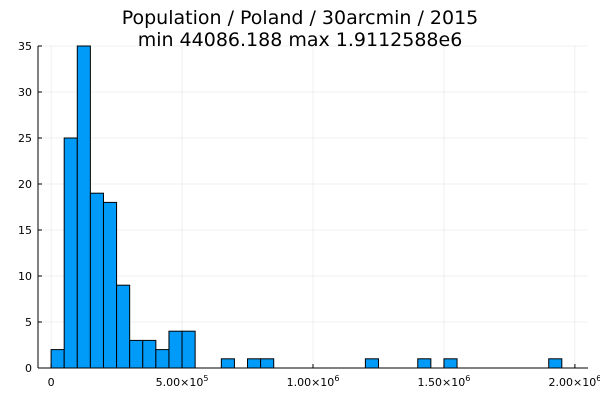 The height and width of the screenshot is (400, 600). I want to click on y-tick-label: 10, so click(25, 276).